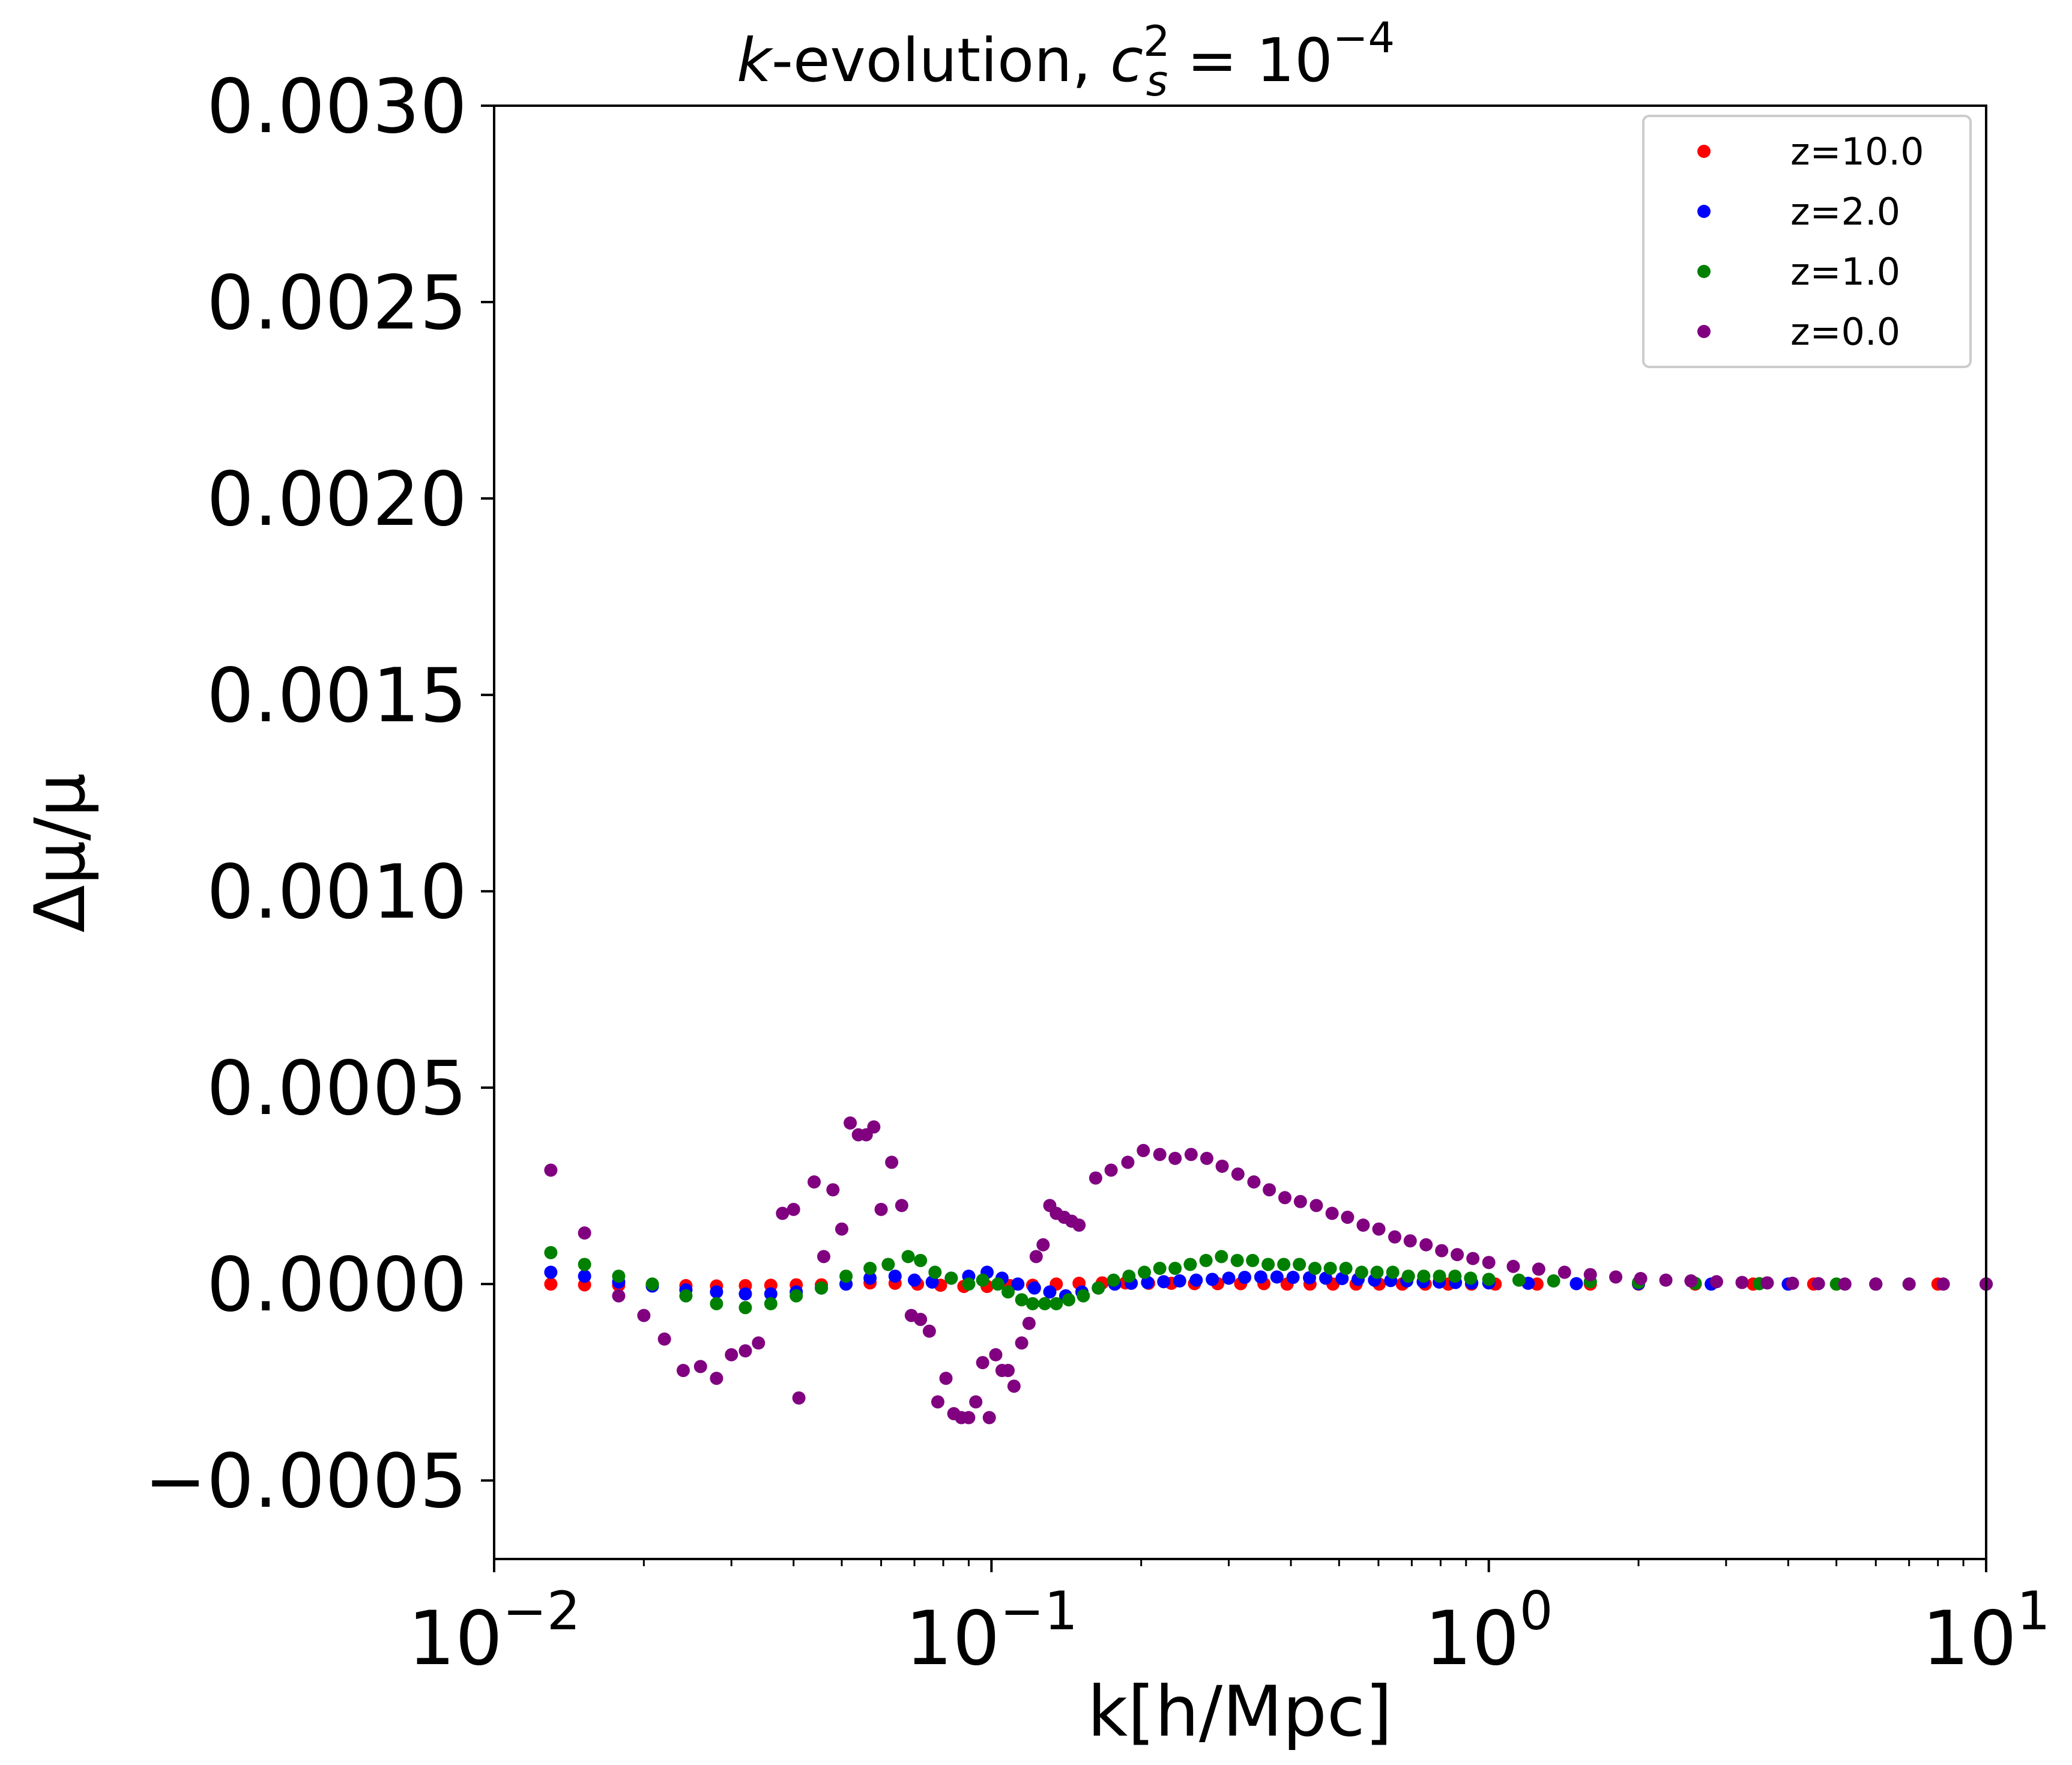 The image size is (2072, 1765). I want to click on x-axis-label: k[h/Mpc], so click(1239, 1711).